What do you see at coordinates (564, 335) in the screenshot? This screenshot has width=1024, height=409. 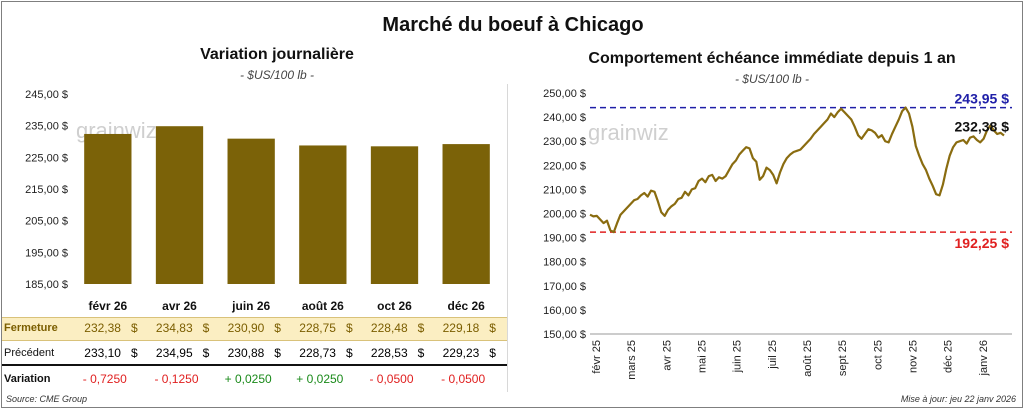 I see `y-tick-label: 150,00 $` at bounding box center [564, 335].